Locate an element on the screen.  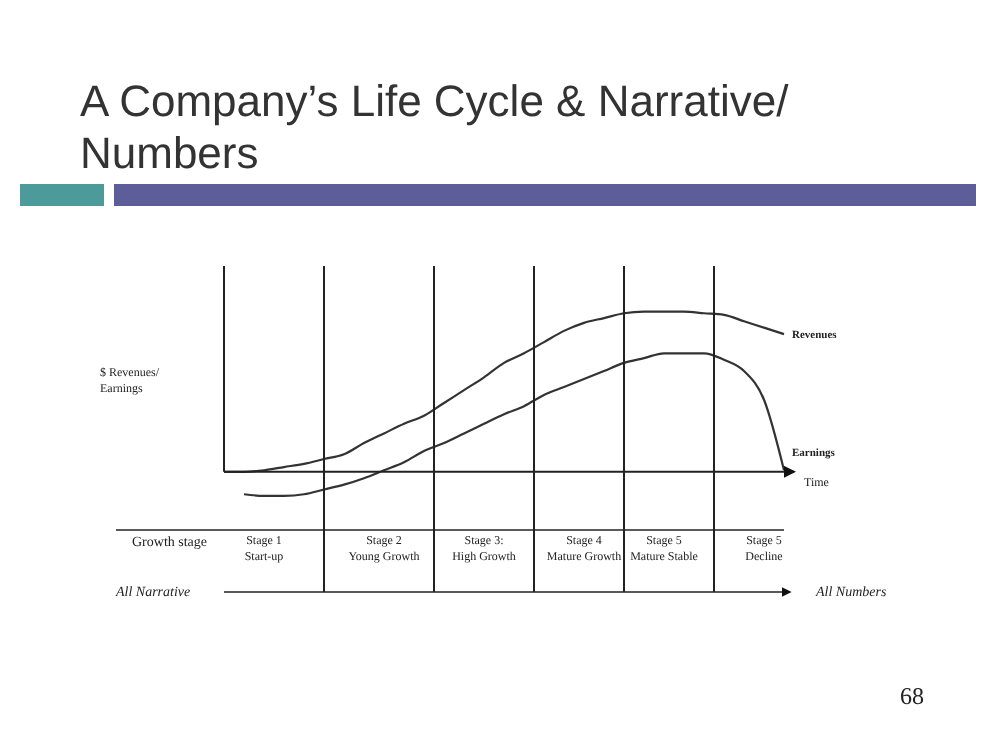
text: 68 is located at coordinates (912, 696).